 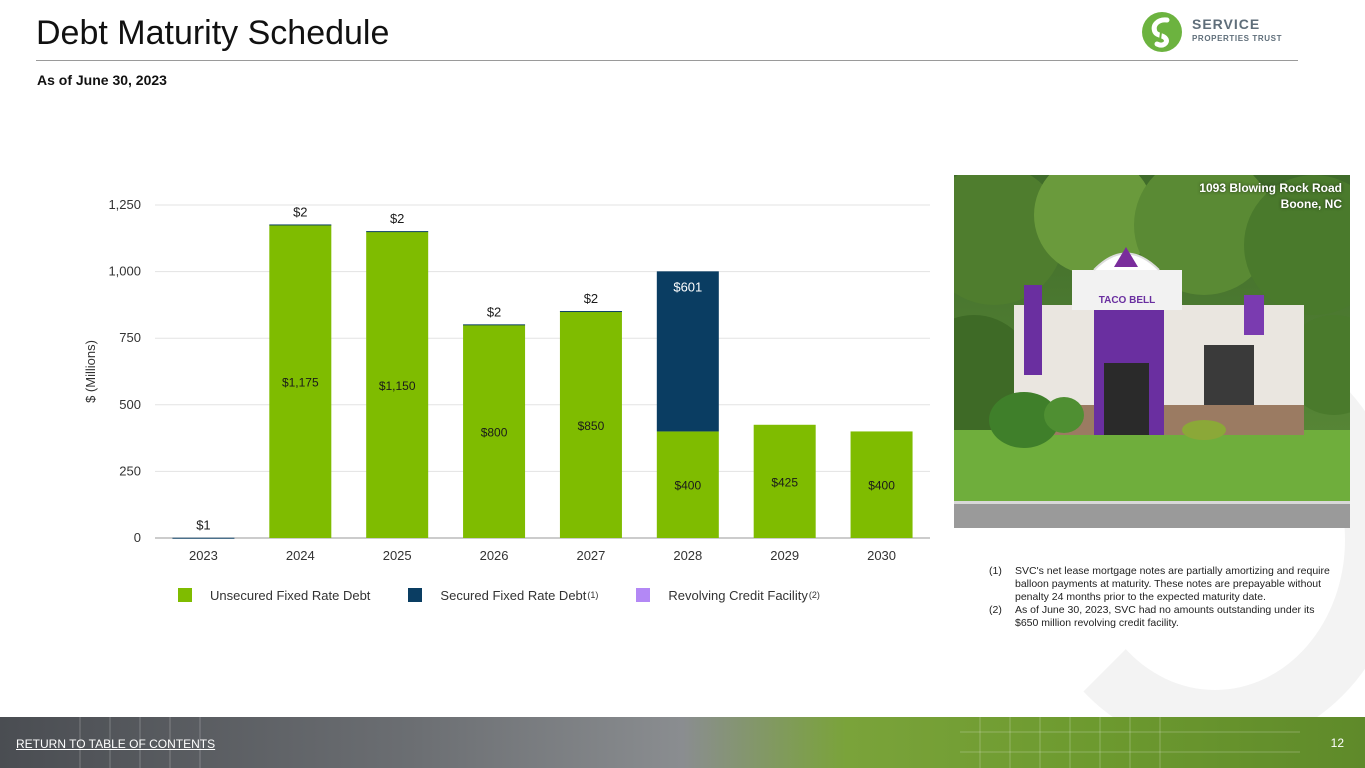 I want to click on legend-swatch-revolving, so click(x=643, y=595).